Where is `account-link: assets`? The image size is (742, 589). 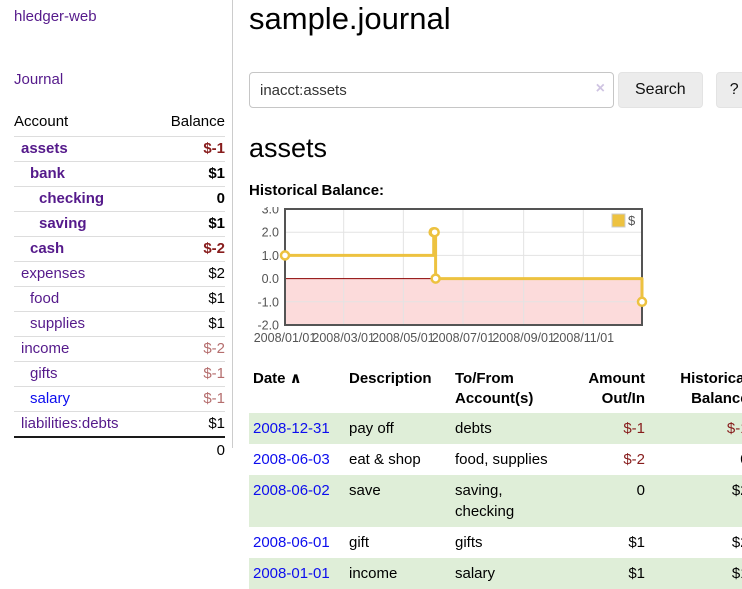 account-link: assets is located at coordinates (44, 148).